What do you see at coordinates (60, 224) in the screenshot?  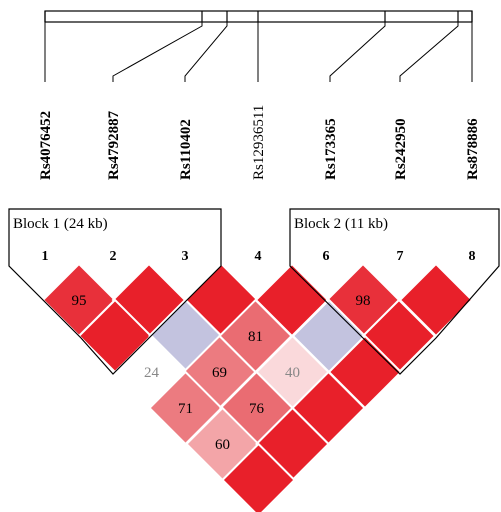 I see `block-label: Block 1 (24 kb)` at bounding box center [60, 224].